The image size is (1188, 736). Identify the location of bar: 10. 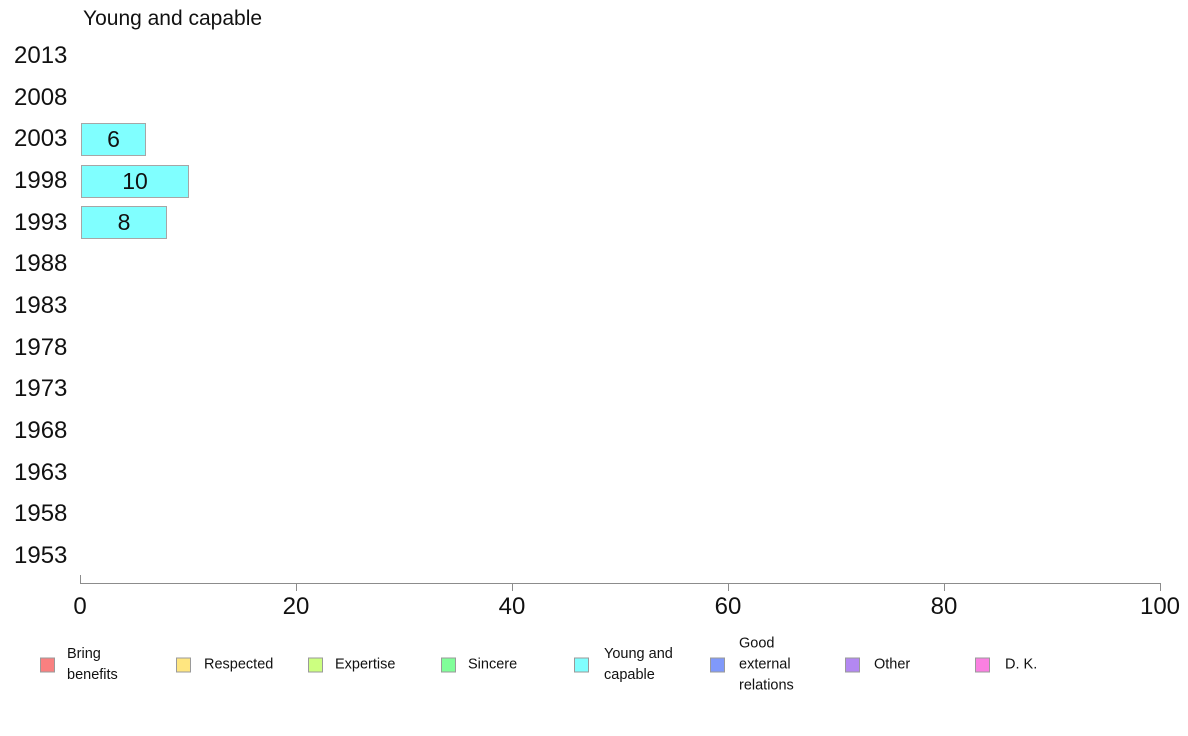
(135, 181).